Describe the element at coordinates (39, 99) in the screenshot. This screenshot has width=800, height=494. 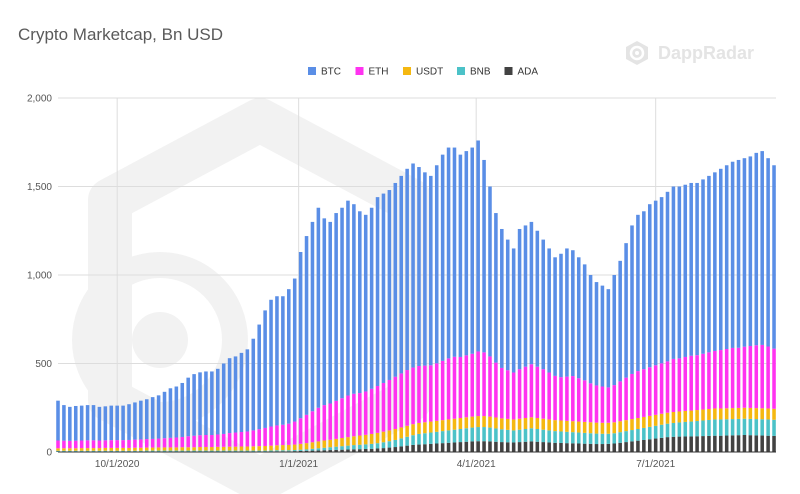
I see `y-tick-label: 2,000` at that location.